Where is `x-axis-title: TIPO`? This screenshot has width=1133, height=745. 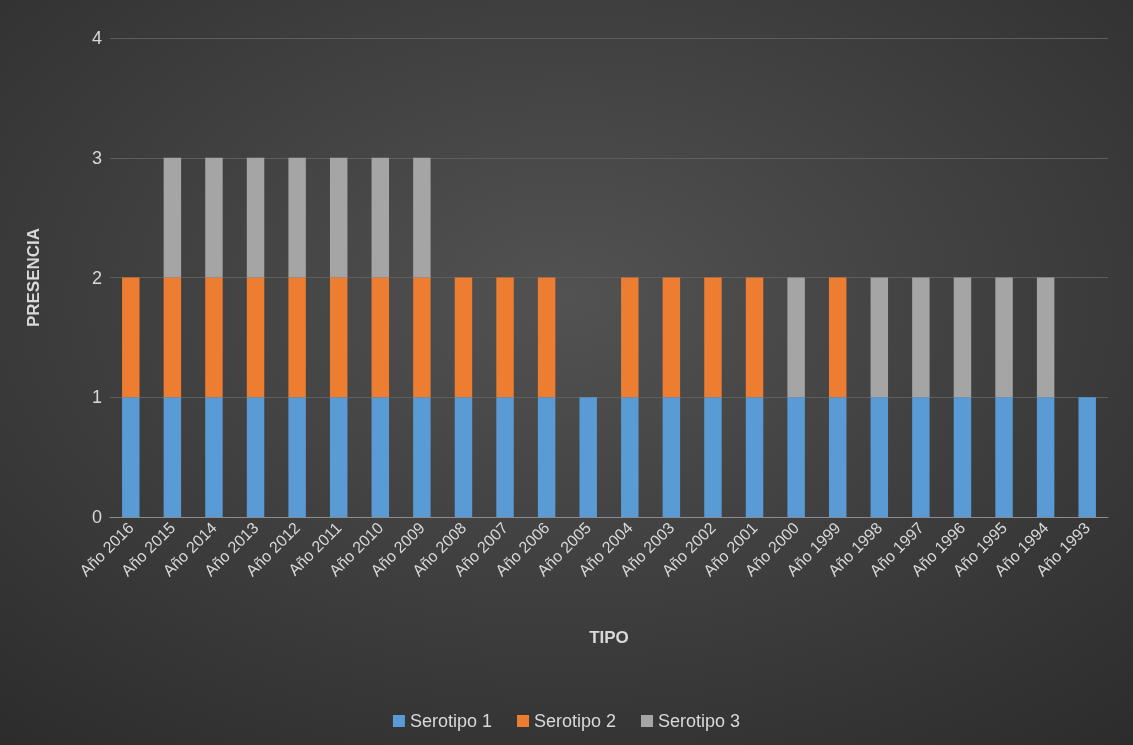
x-axis-title: TIPO is located at coordinates (609, 637).